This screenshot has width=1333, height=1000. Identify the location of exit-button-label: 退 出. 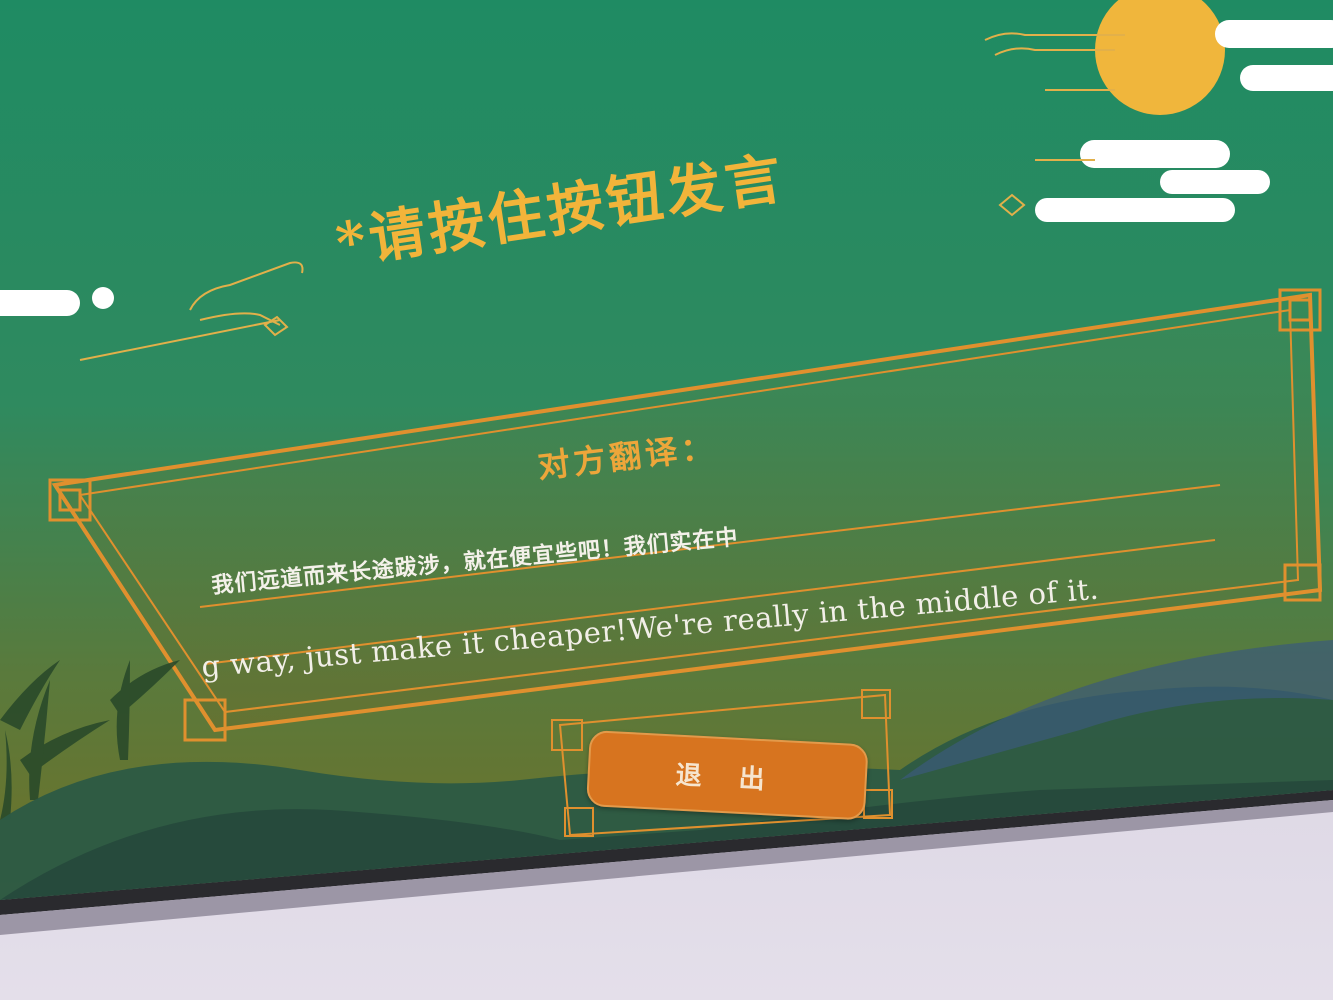
(727, 778).